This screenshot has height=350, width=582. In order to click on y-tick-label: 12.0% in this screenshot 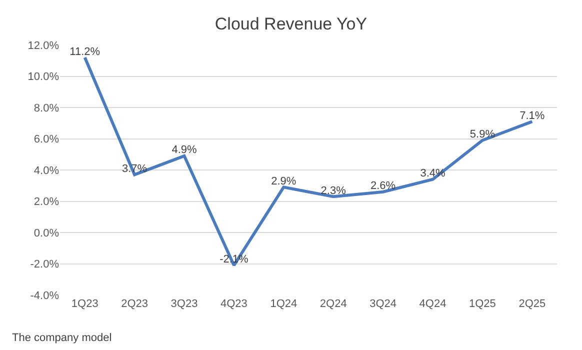, I will do `click(44, 46)`.